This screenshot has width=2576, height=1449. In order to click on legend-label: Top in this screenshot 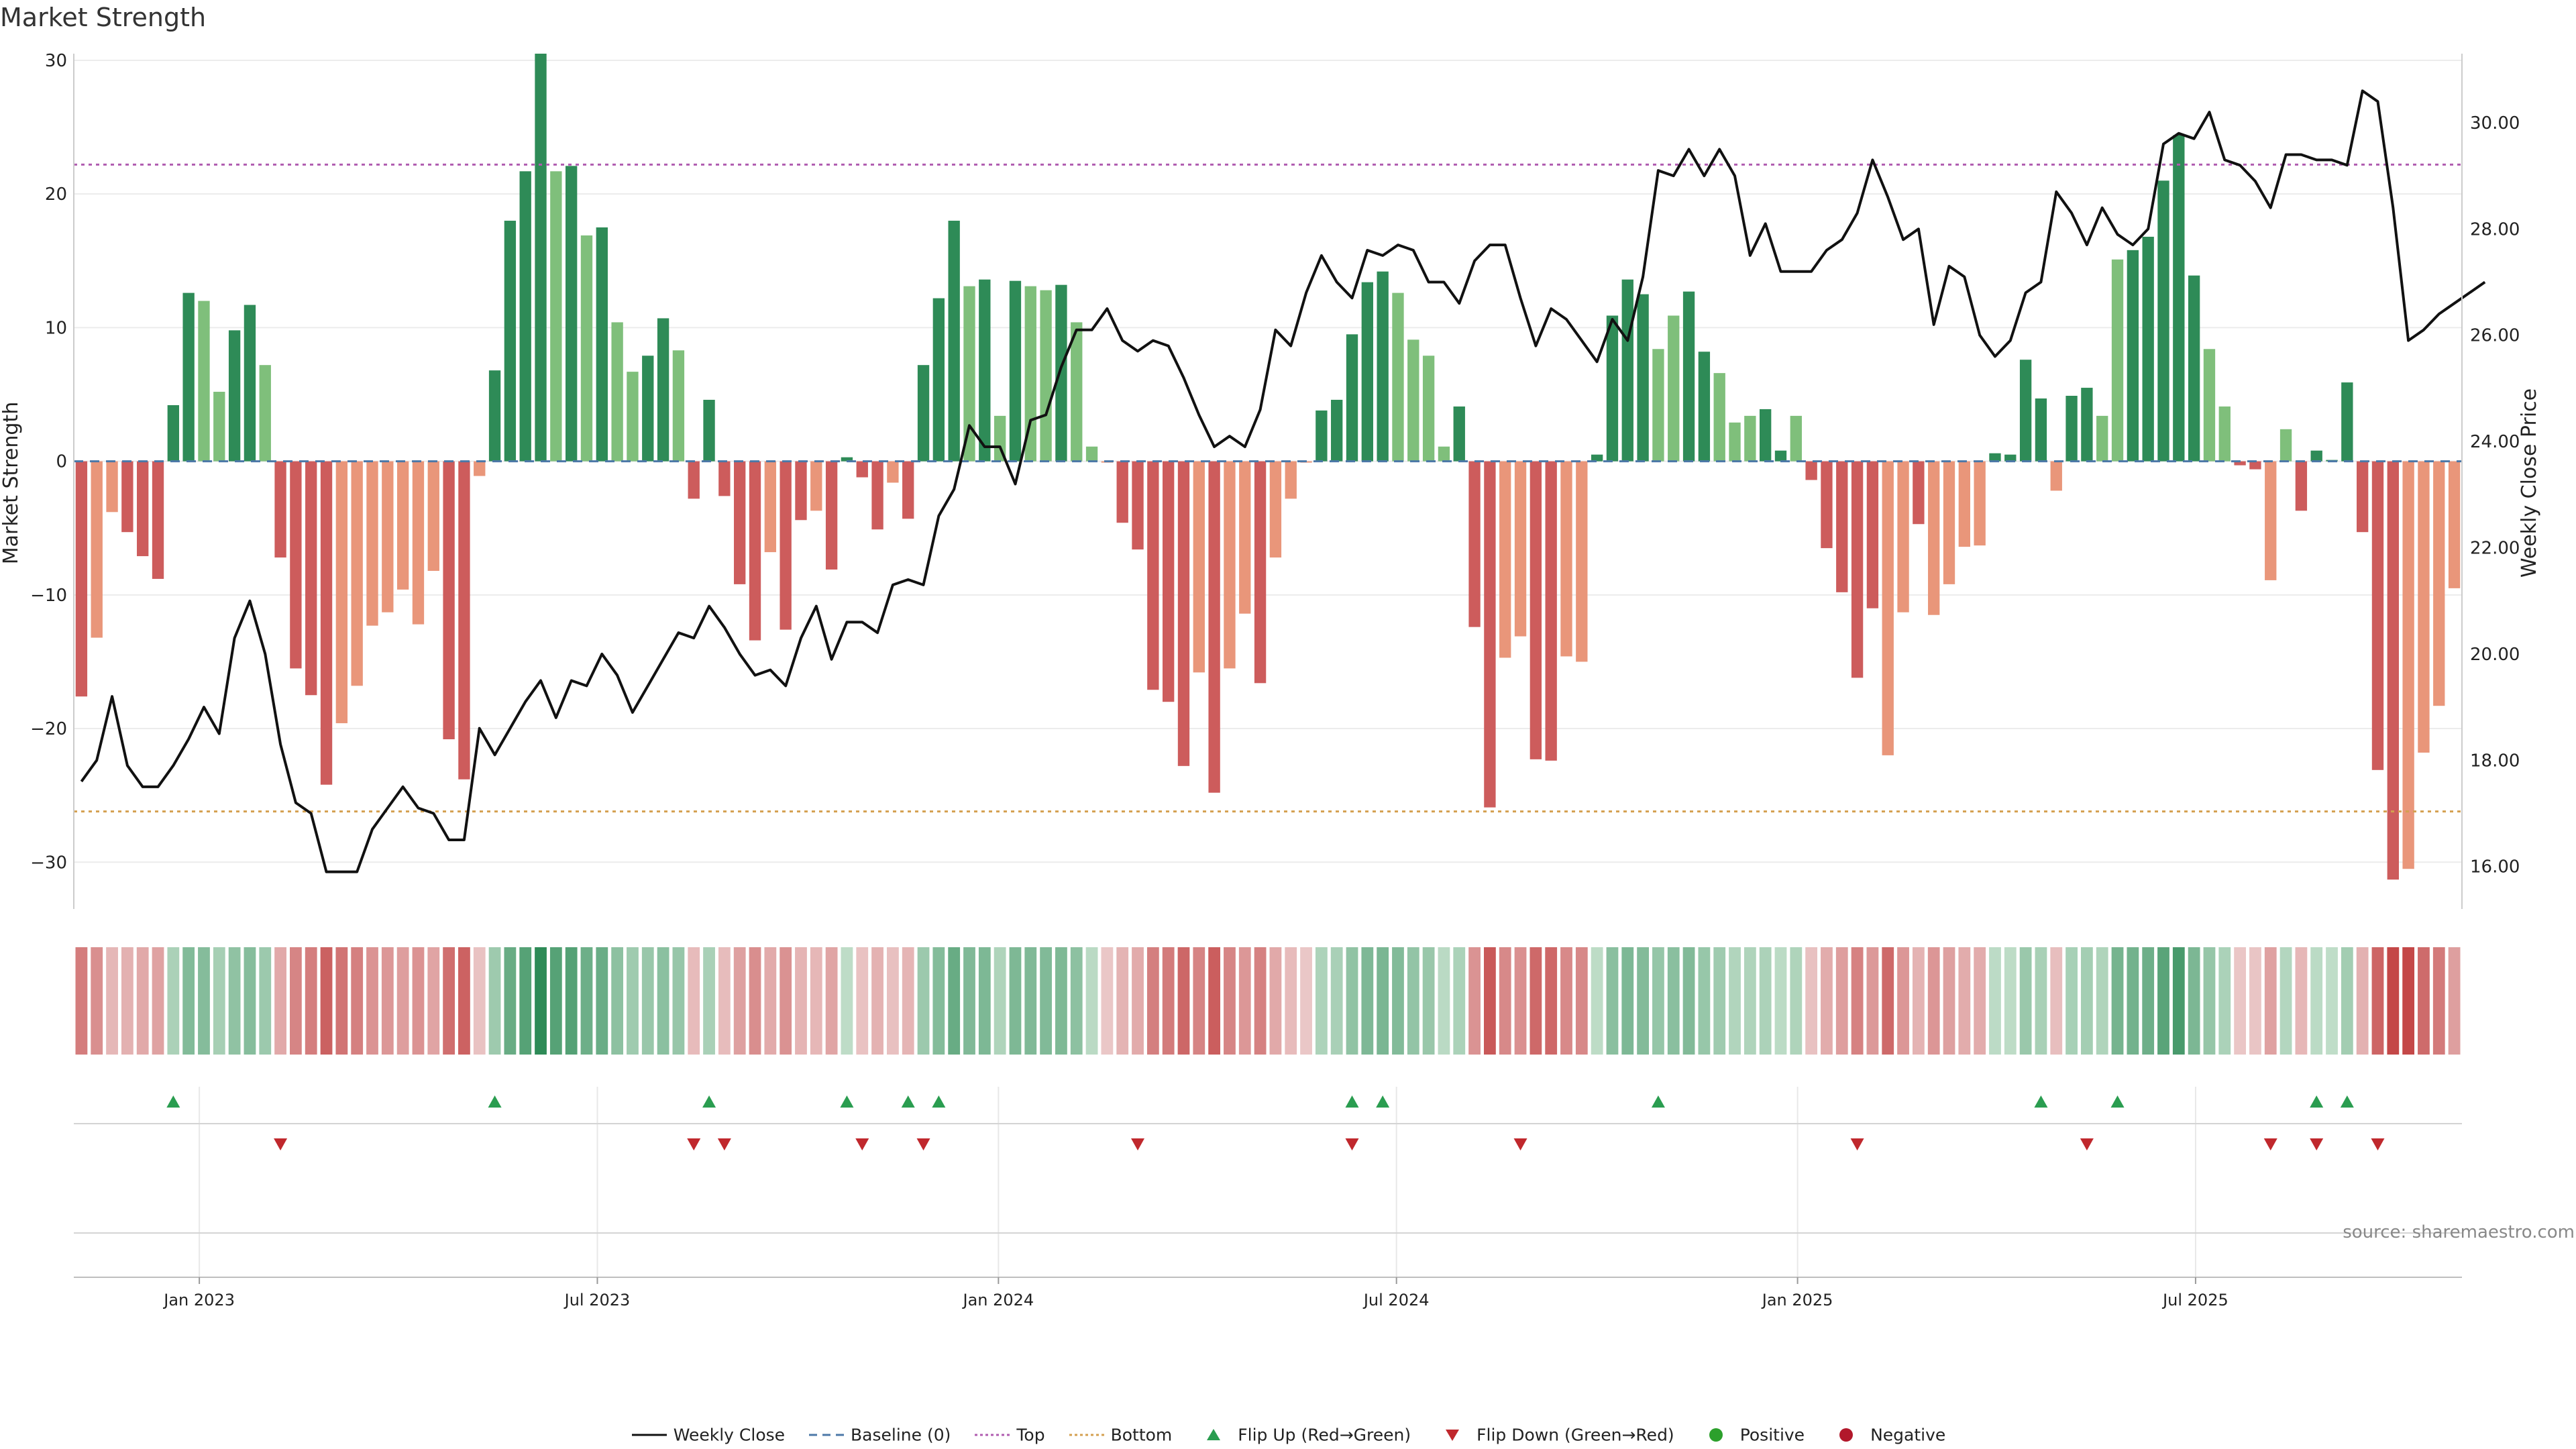, I will do `click(1030, 1435)`.